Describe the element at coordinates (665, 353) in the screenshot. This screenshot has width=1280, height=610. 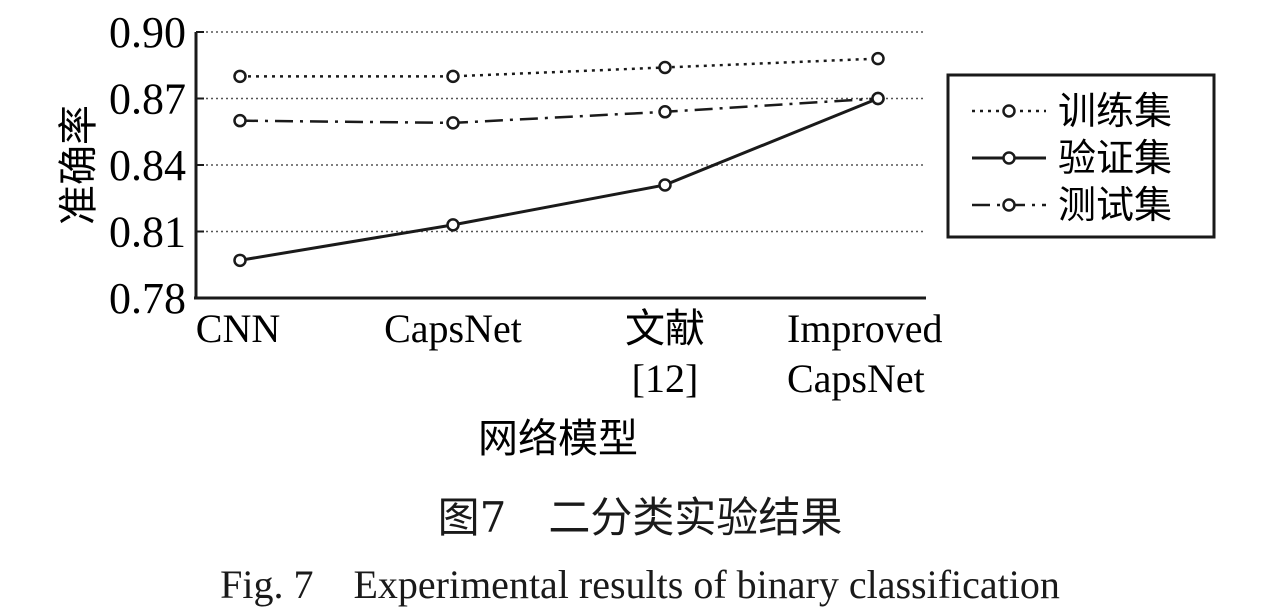
I see `x-category-label: 文献[12]` at that location.